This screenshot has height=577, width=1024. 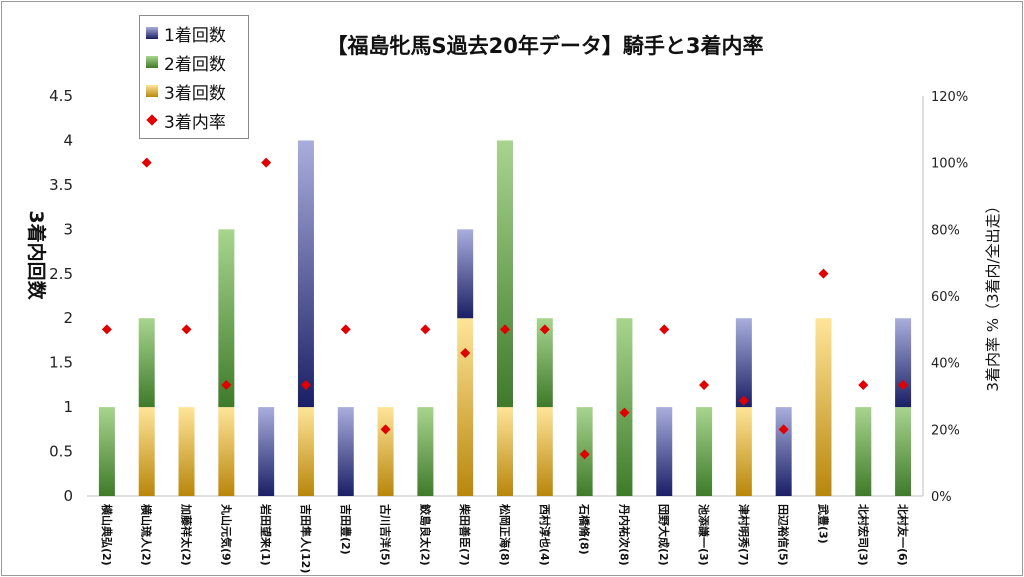 I want to click on legend-label-win: 1着回数, so click(x=195, y=35).